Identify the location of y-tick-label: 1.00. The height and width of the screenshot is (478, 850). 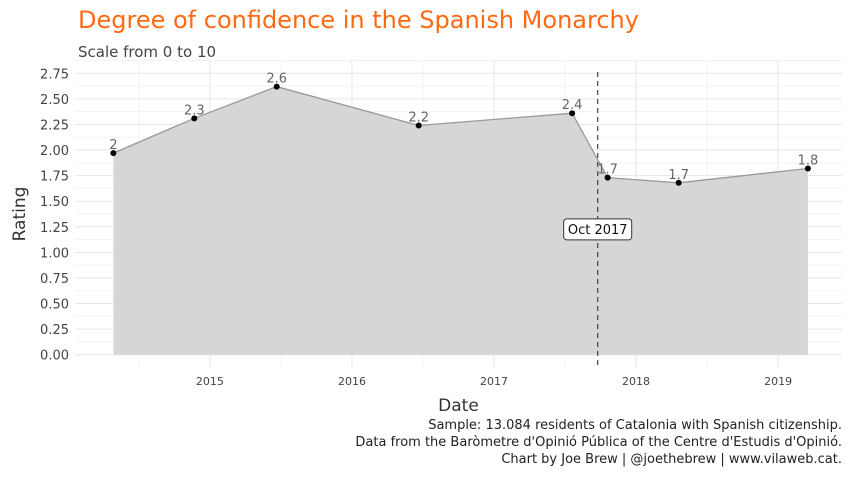
(54, 253).